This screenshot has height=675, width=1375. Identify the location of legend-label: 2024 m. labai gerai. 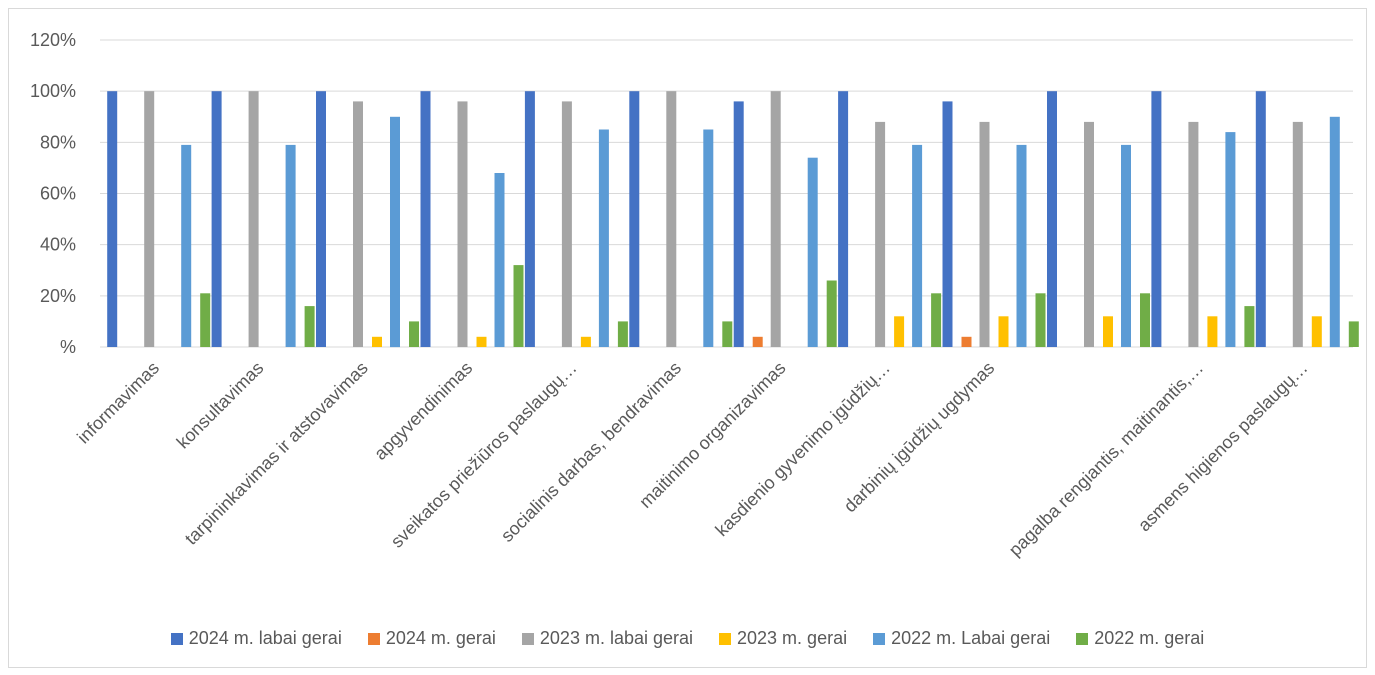
(265, 638).